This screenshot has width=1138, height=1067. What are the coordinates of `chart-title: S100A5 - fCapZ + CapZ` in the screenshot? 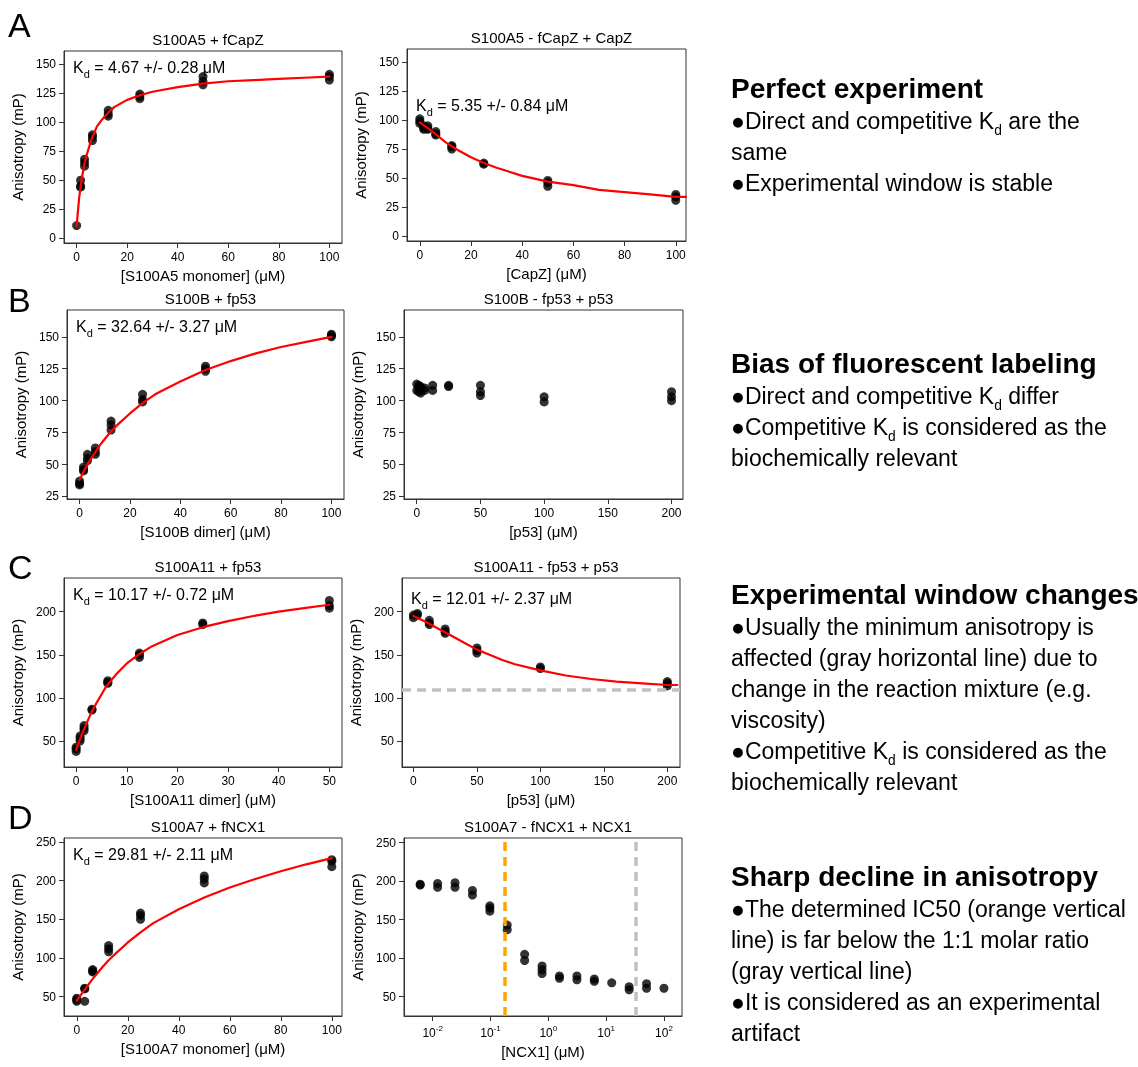 It's located at (551, 37).